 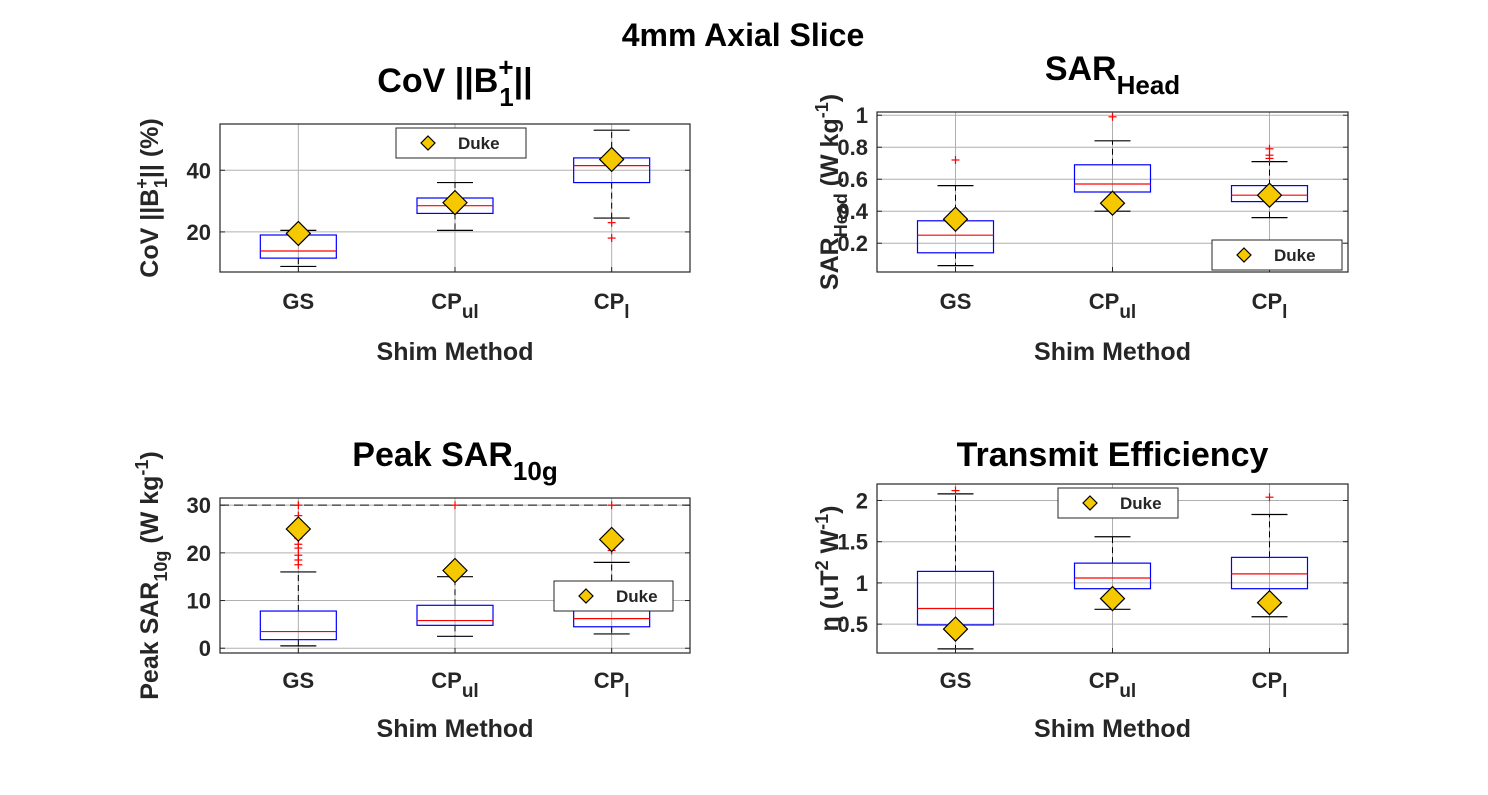 I want to click on title-base: SAR, so click(x=1081, y=69).